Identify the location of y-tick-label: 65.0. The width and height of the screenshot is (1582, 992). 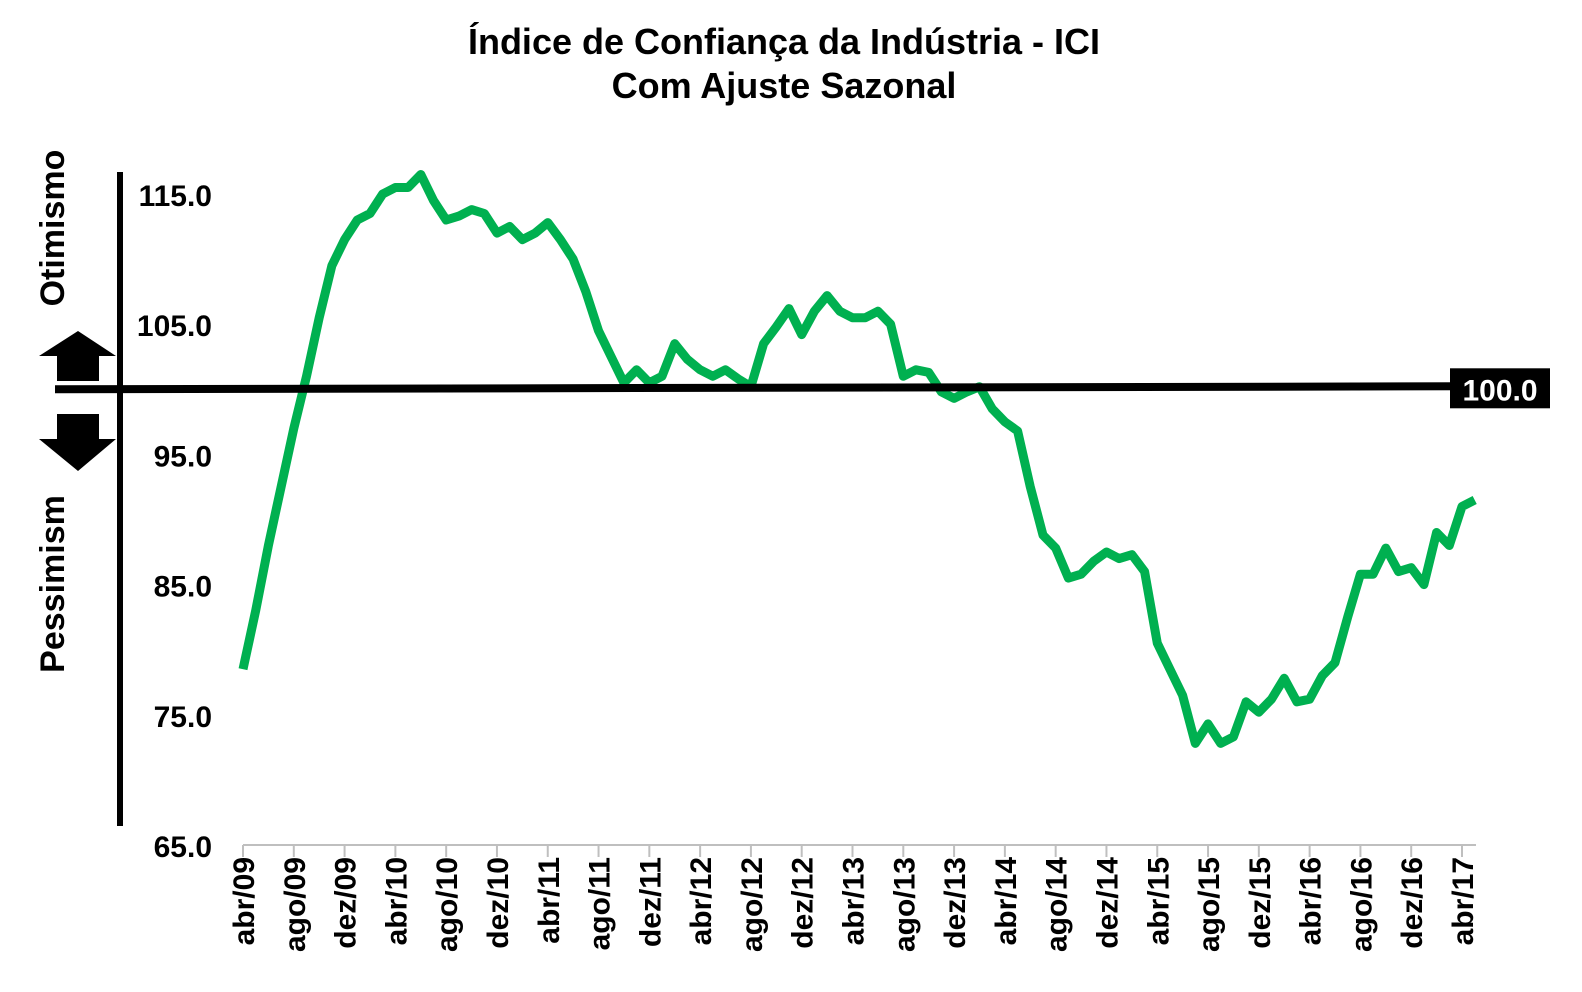
(183, 847).